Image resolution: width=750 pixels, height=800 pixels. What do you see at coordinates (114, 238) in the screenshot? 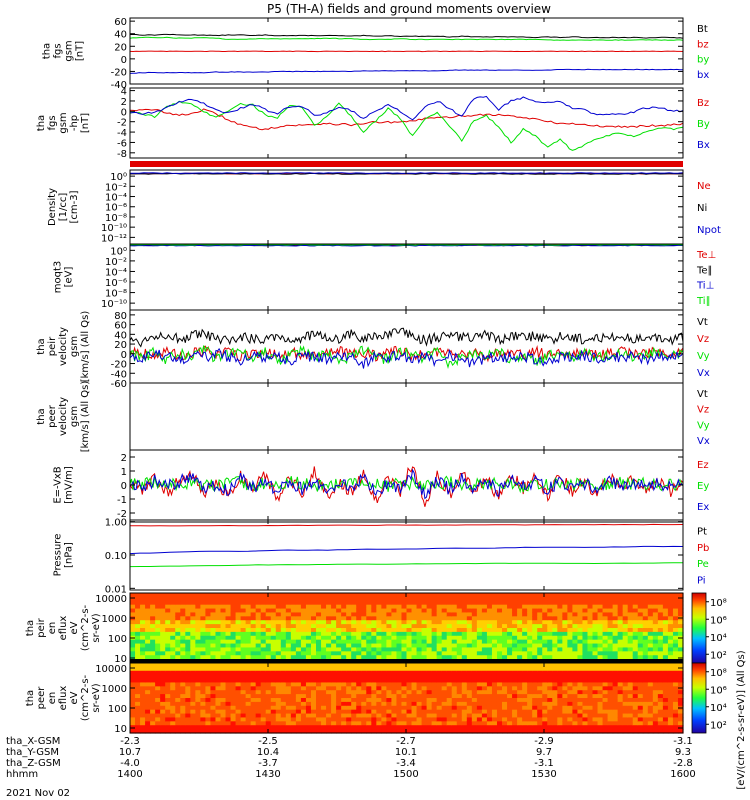
I see `y-tick-label: 10⁻¹²` at bounding box center [114, 238].